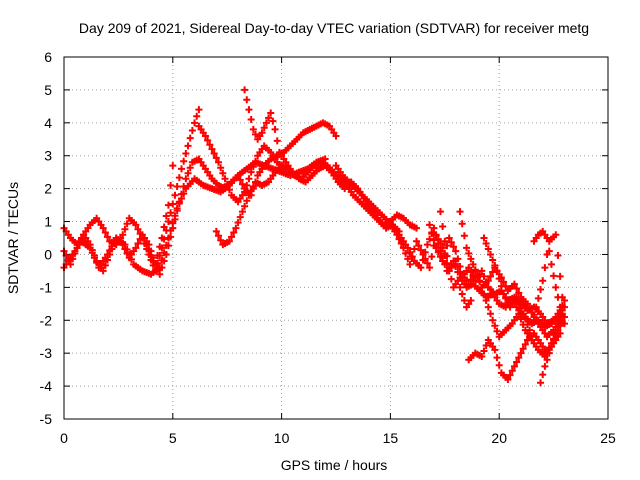  I want to click on x-tick-label: 10, so click(282, 438).